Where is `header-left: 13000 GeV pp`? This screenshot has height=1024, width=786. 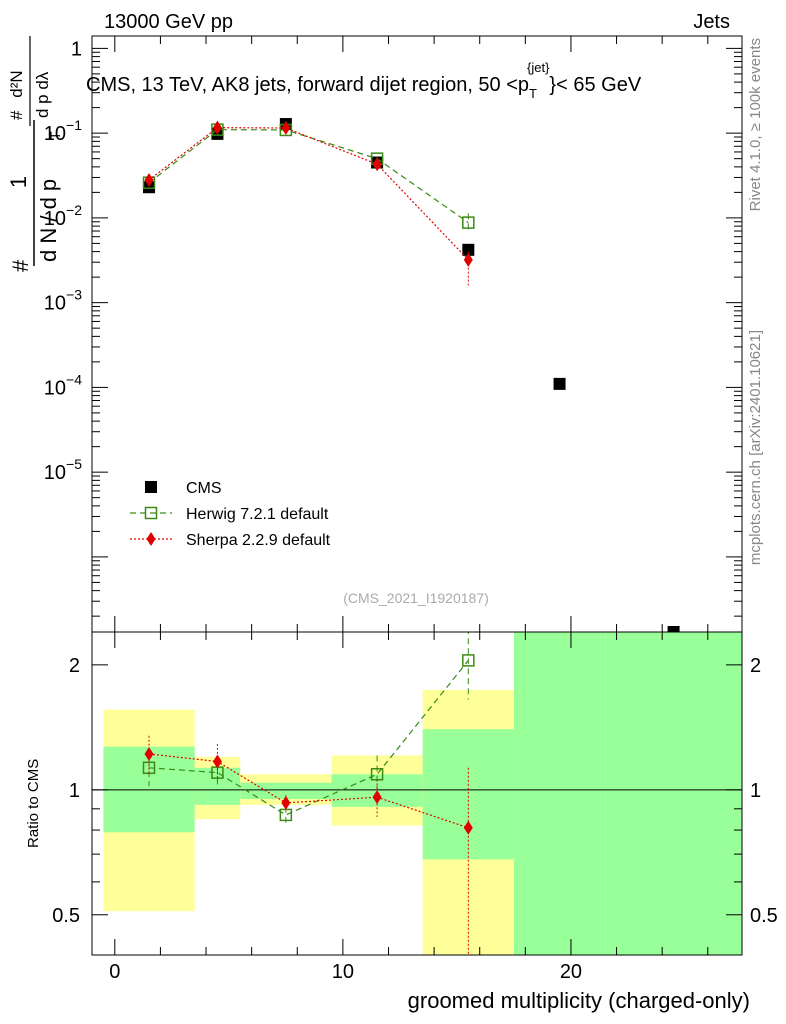
header-left: 13000 GeV pp is located at coordinates (168, 22).